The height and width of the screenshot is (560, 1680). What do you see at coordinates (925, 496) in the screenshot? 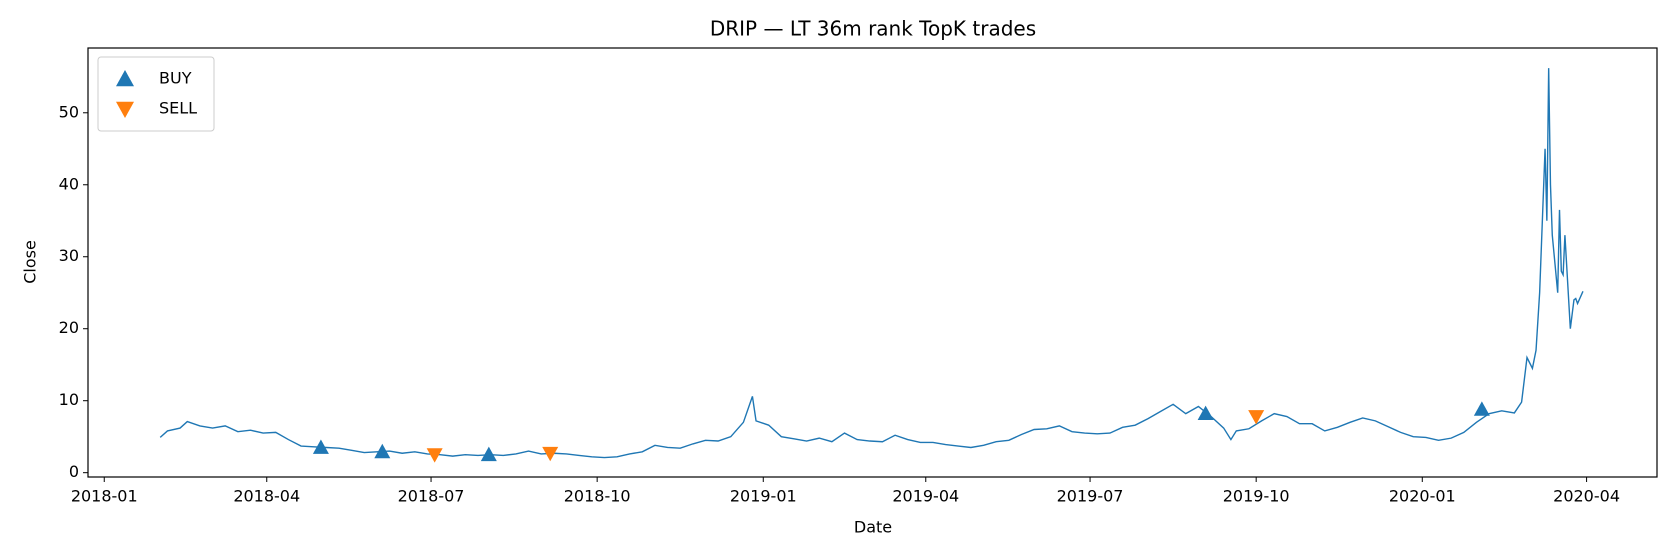
I see `x-tick-label: 2019-04` at bounding box center [925, 496].